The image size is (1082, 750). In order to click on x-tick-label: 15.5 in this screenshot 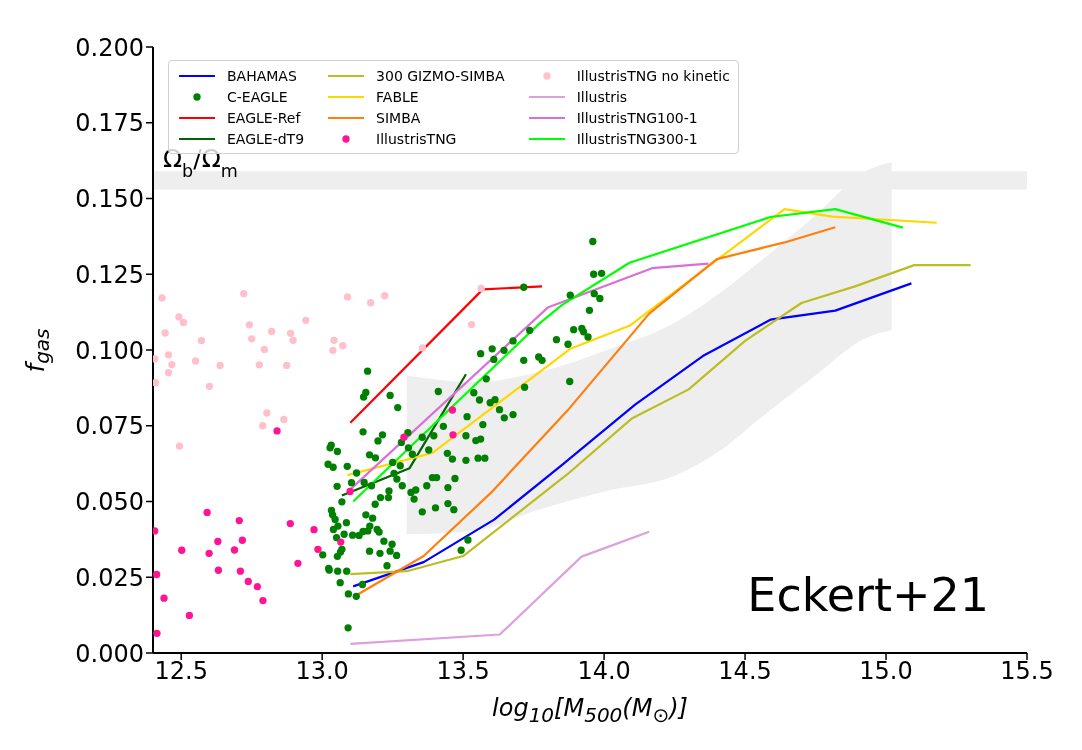, I will do `click(1027, 671)`.